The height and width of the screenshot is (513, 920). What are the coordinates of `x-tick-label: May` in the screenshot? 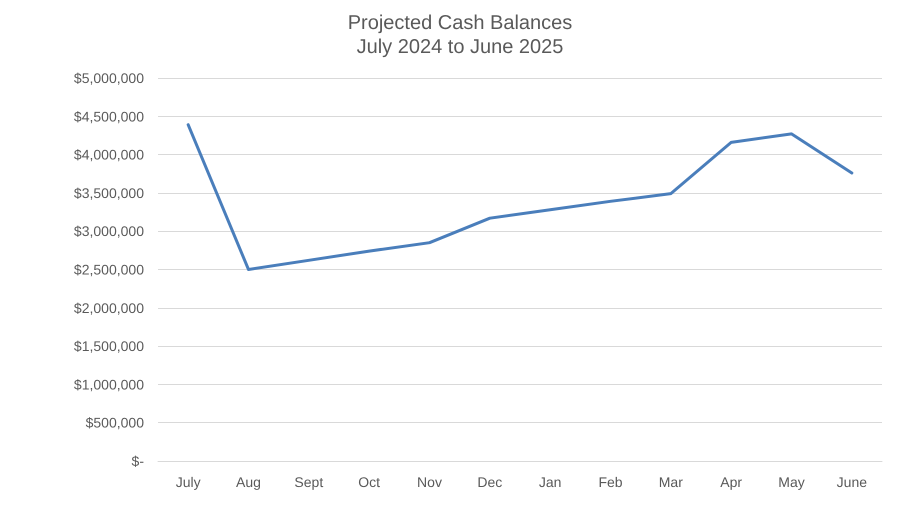 It's located at (791, 482).